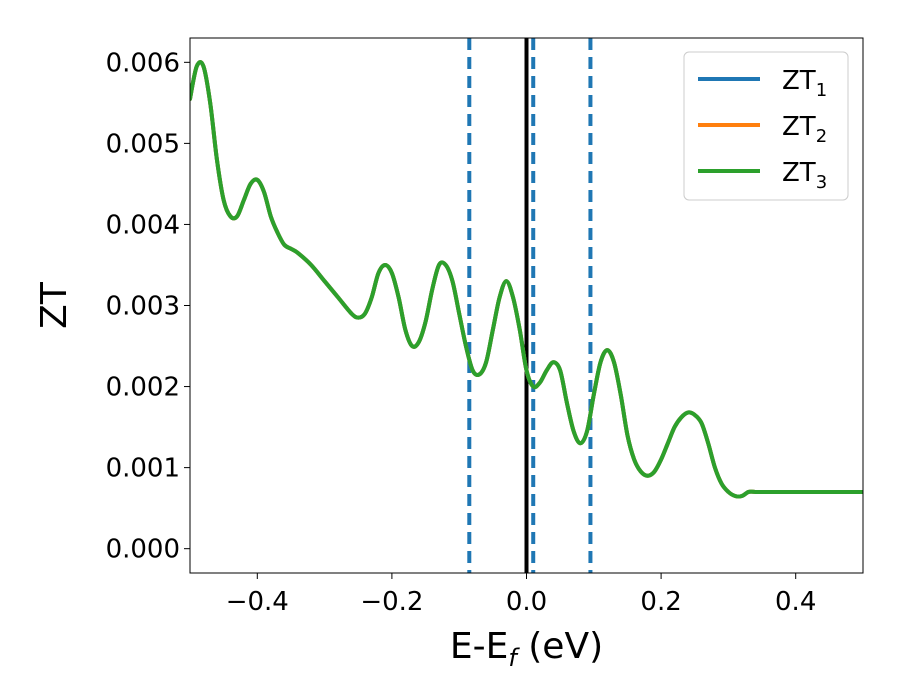  Describe the element at coordinates (143, 63) in the screenshot. I see `y-tick-label: 0.006` at that location.